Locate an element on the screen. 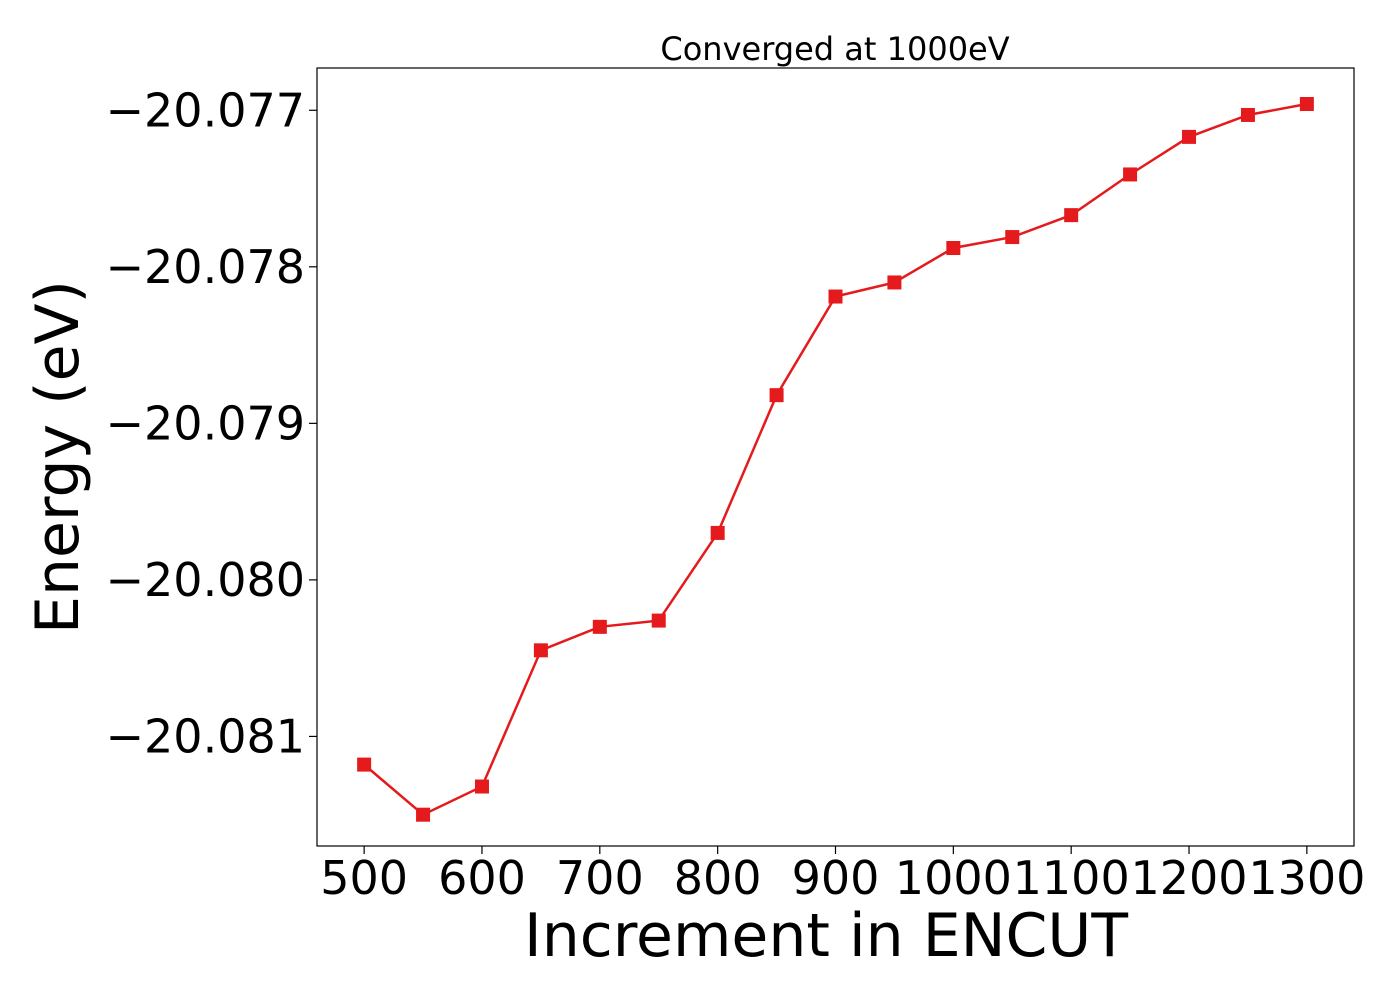  x-axis-ticks: 500 600 700 800 900 1000 1100 1200 1300 is located at coordinates (842, 875).